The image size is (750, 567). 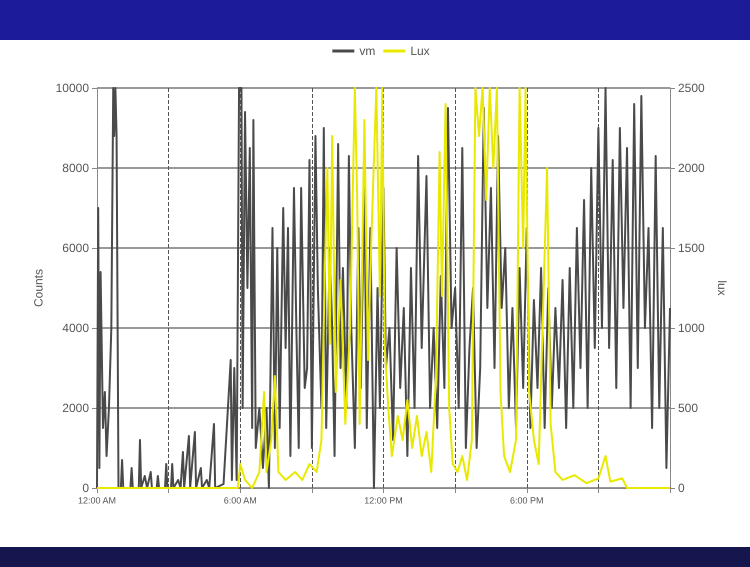 What do you see at coordinates (681, 488) in the screenshot?
I see `y2-tick-label: 0` at bounding box center [681, 488].